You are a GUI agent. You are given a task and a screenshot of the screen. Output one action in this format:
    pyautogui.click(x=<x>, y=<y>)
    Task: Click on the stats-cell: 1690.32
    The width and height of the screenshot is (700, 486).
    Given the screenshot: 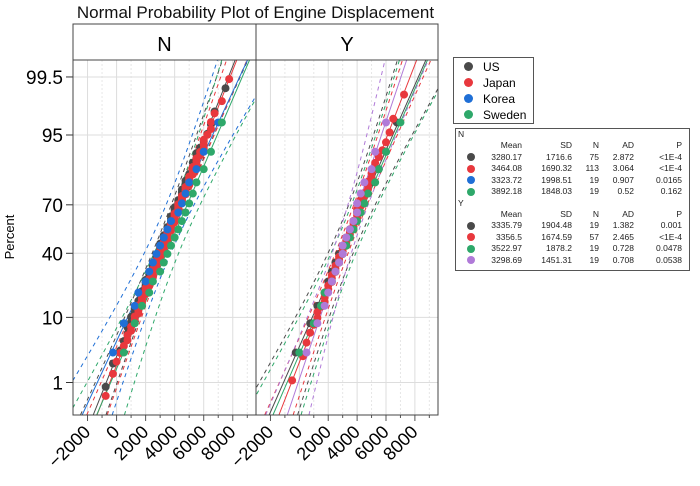 What is the action you would take?
    pyautogui.click(x=556, y=168)
    